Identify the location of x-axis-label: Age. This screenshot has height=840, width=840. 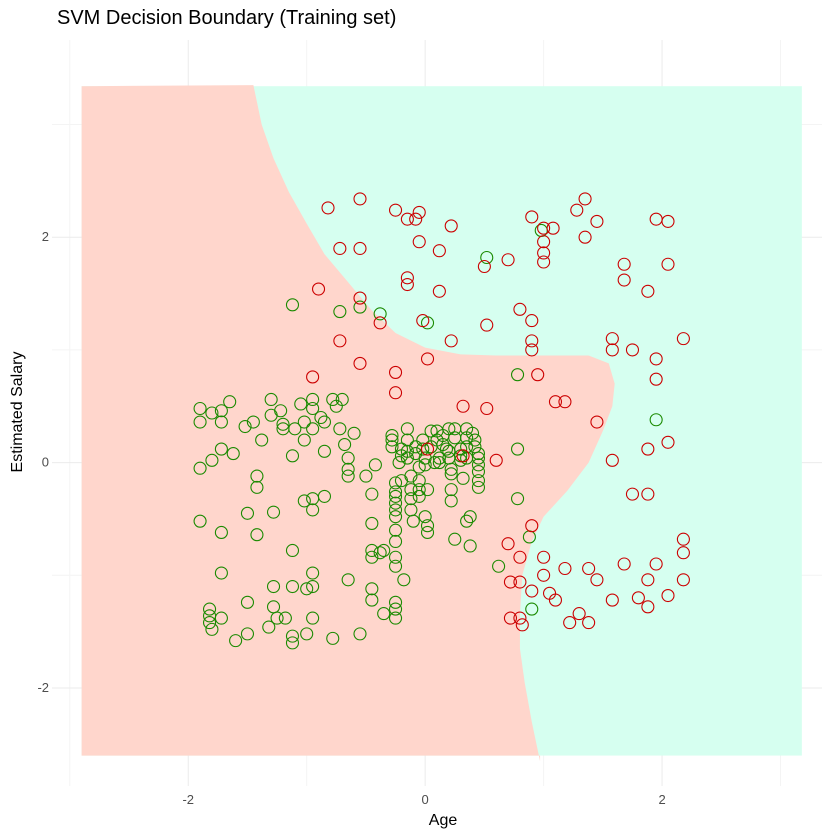
(443, 820).